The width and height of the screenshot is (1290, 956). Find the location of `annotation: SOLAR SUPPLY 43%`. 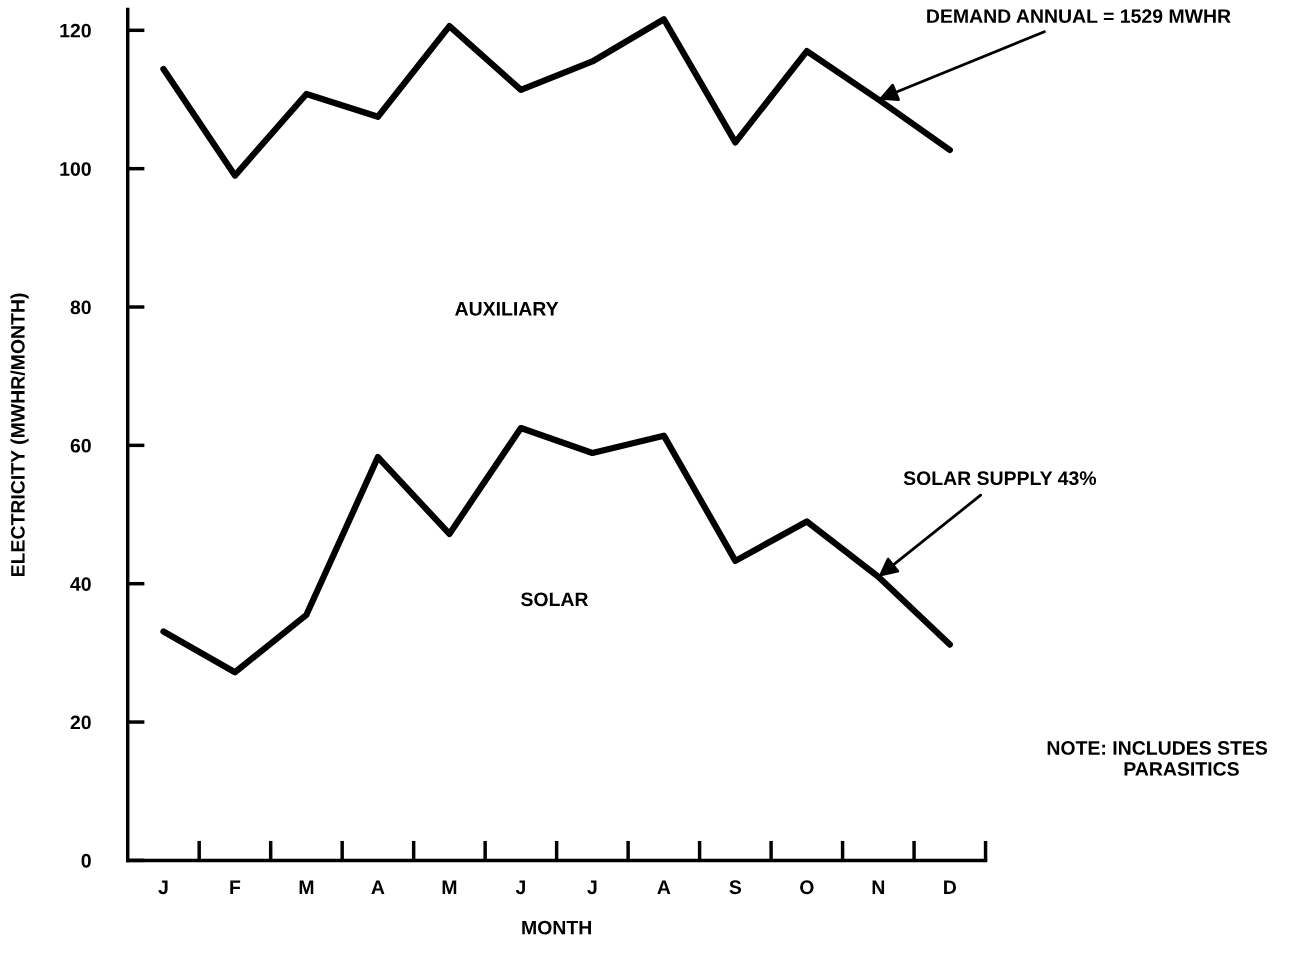

annotation: SOLAR SUPPLY 43% is located at coordinates (1000, 478).